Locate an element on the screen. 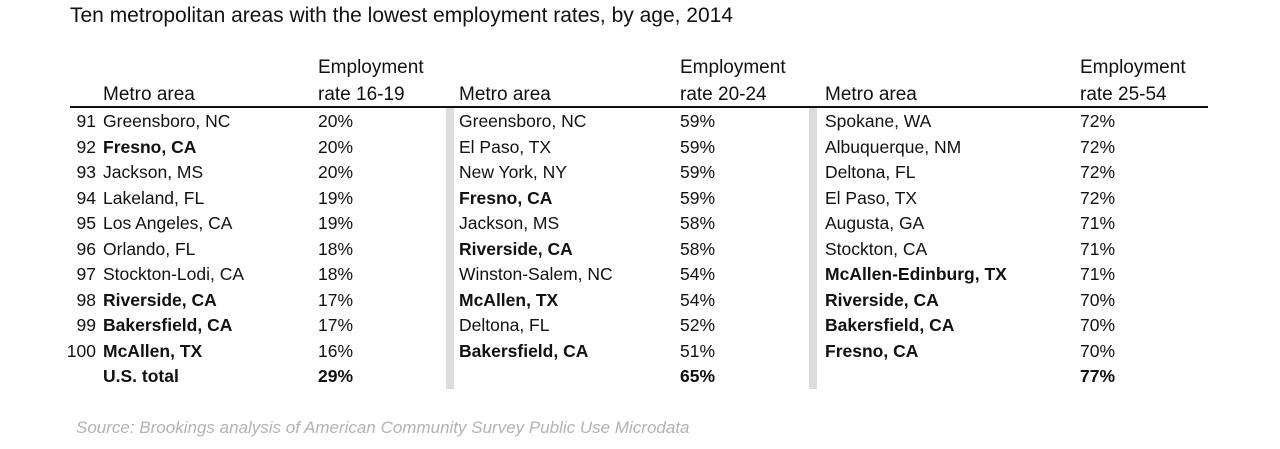  header-rate-1: Employment rate 16-19 is located at coordinates (371, 81).